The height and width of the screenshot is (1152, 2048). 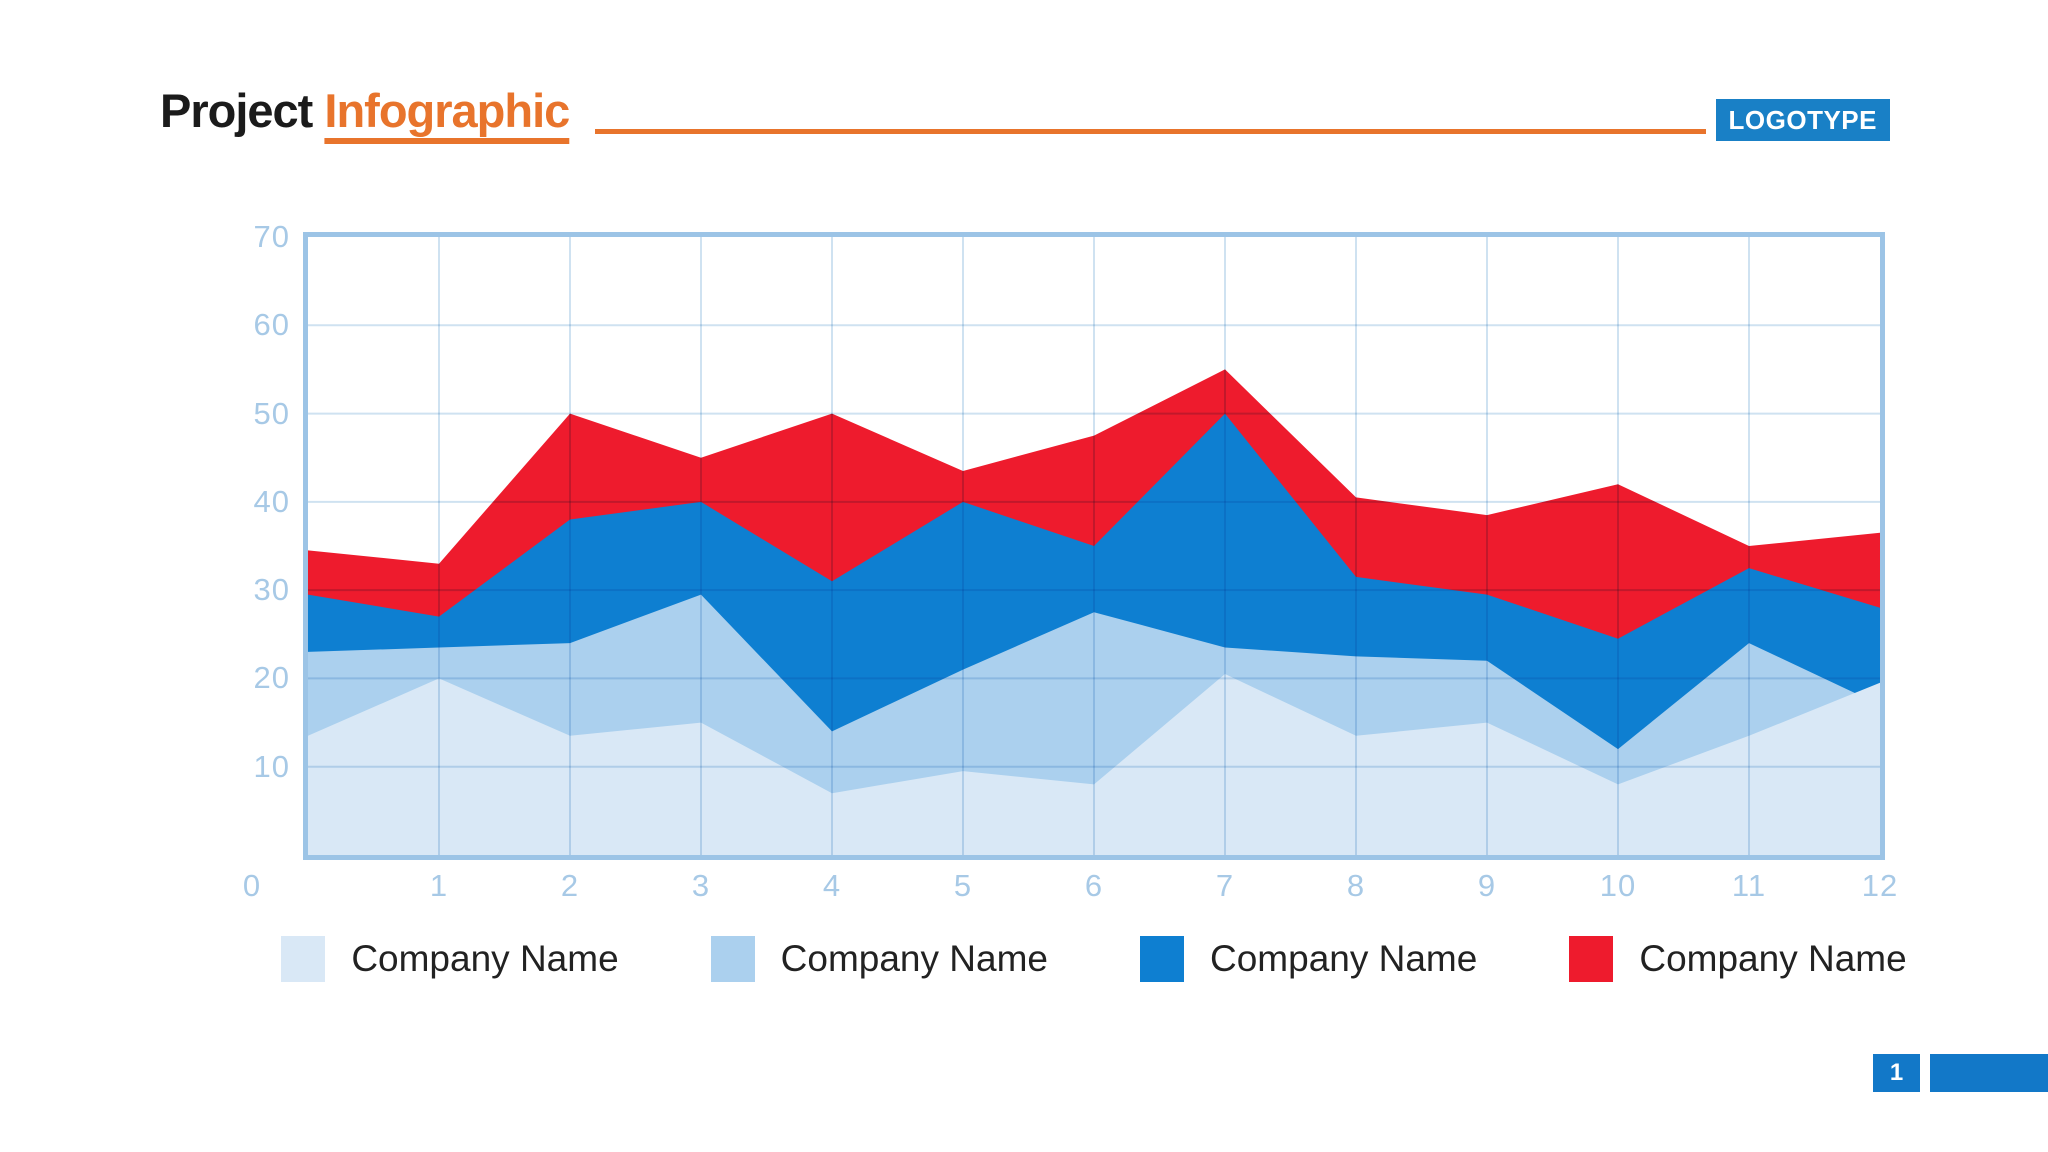 What do you see at coordinates (1150, 131) in the screenshot?
I see `header-divider-line` at bounding box center [1150, 131].